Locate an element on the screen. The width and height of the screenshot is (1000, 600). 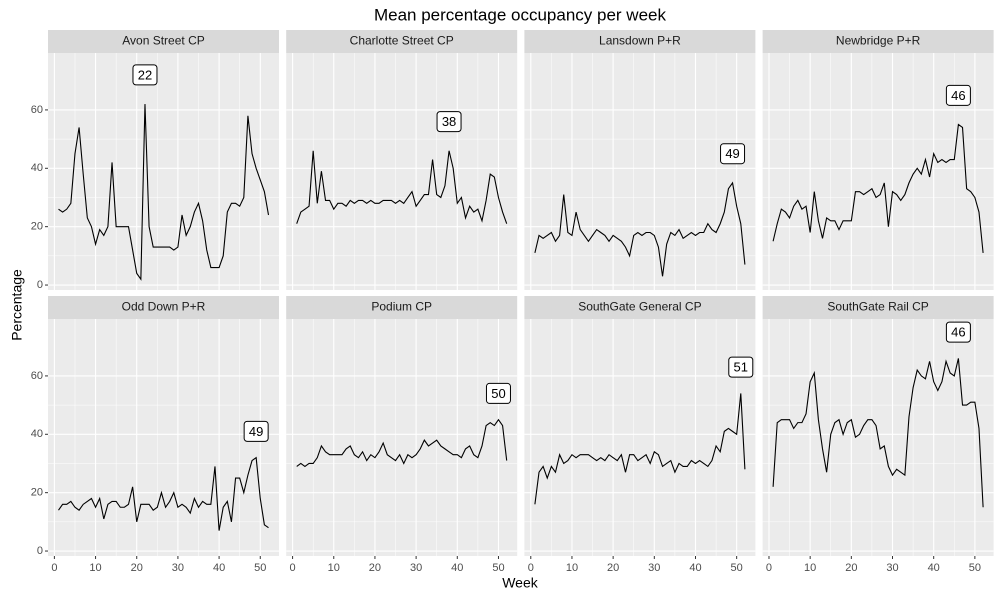
strip-title: Odd Down P+R is located at coordinates (164, 307).